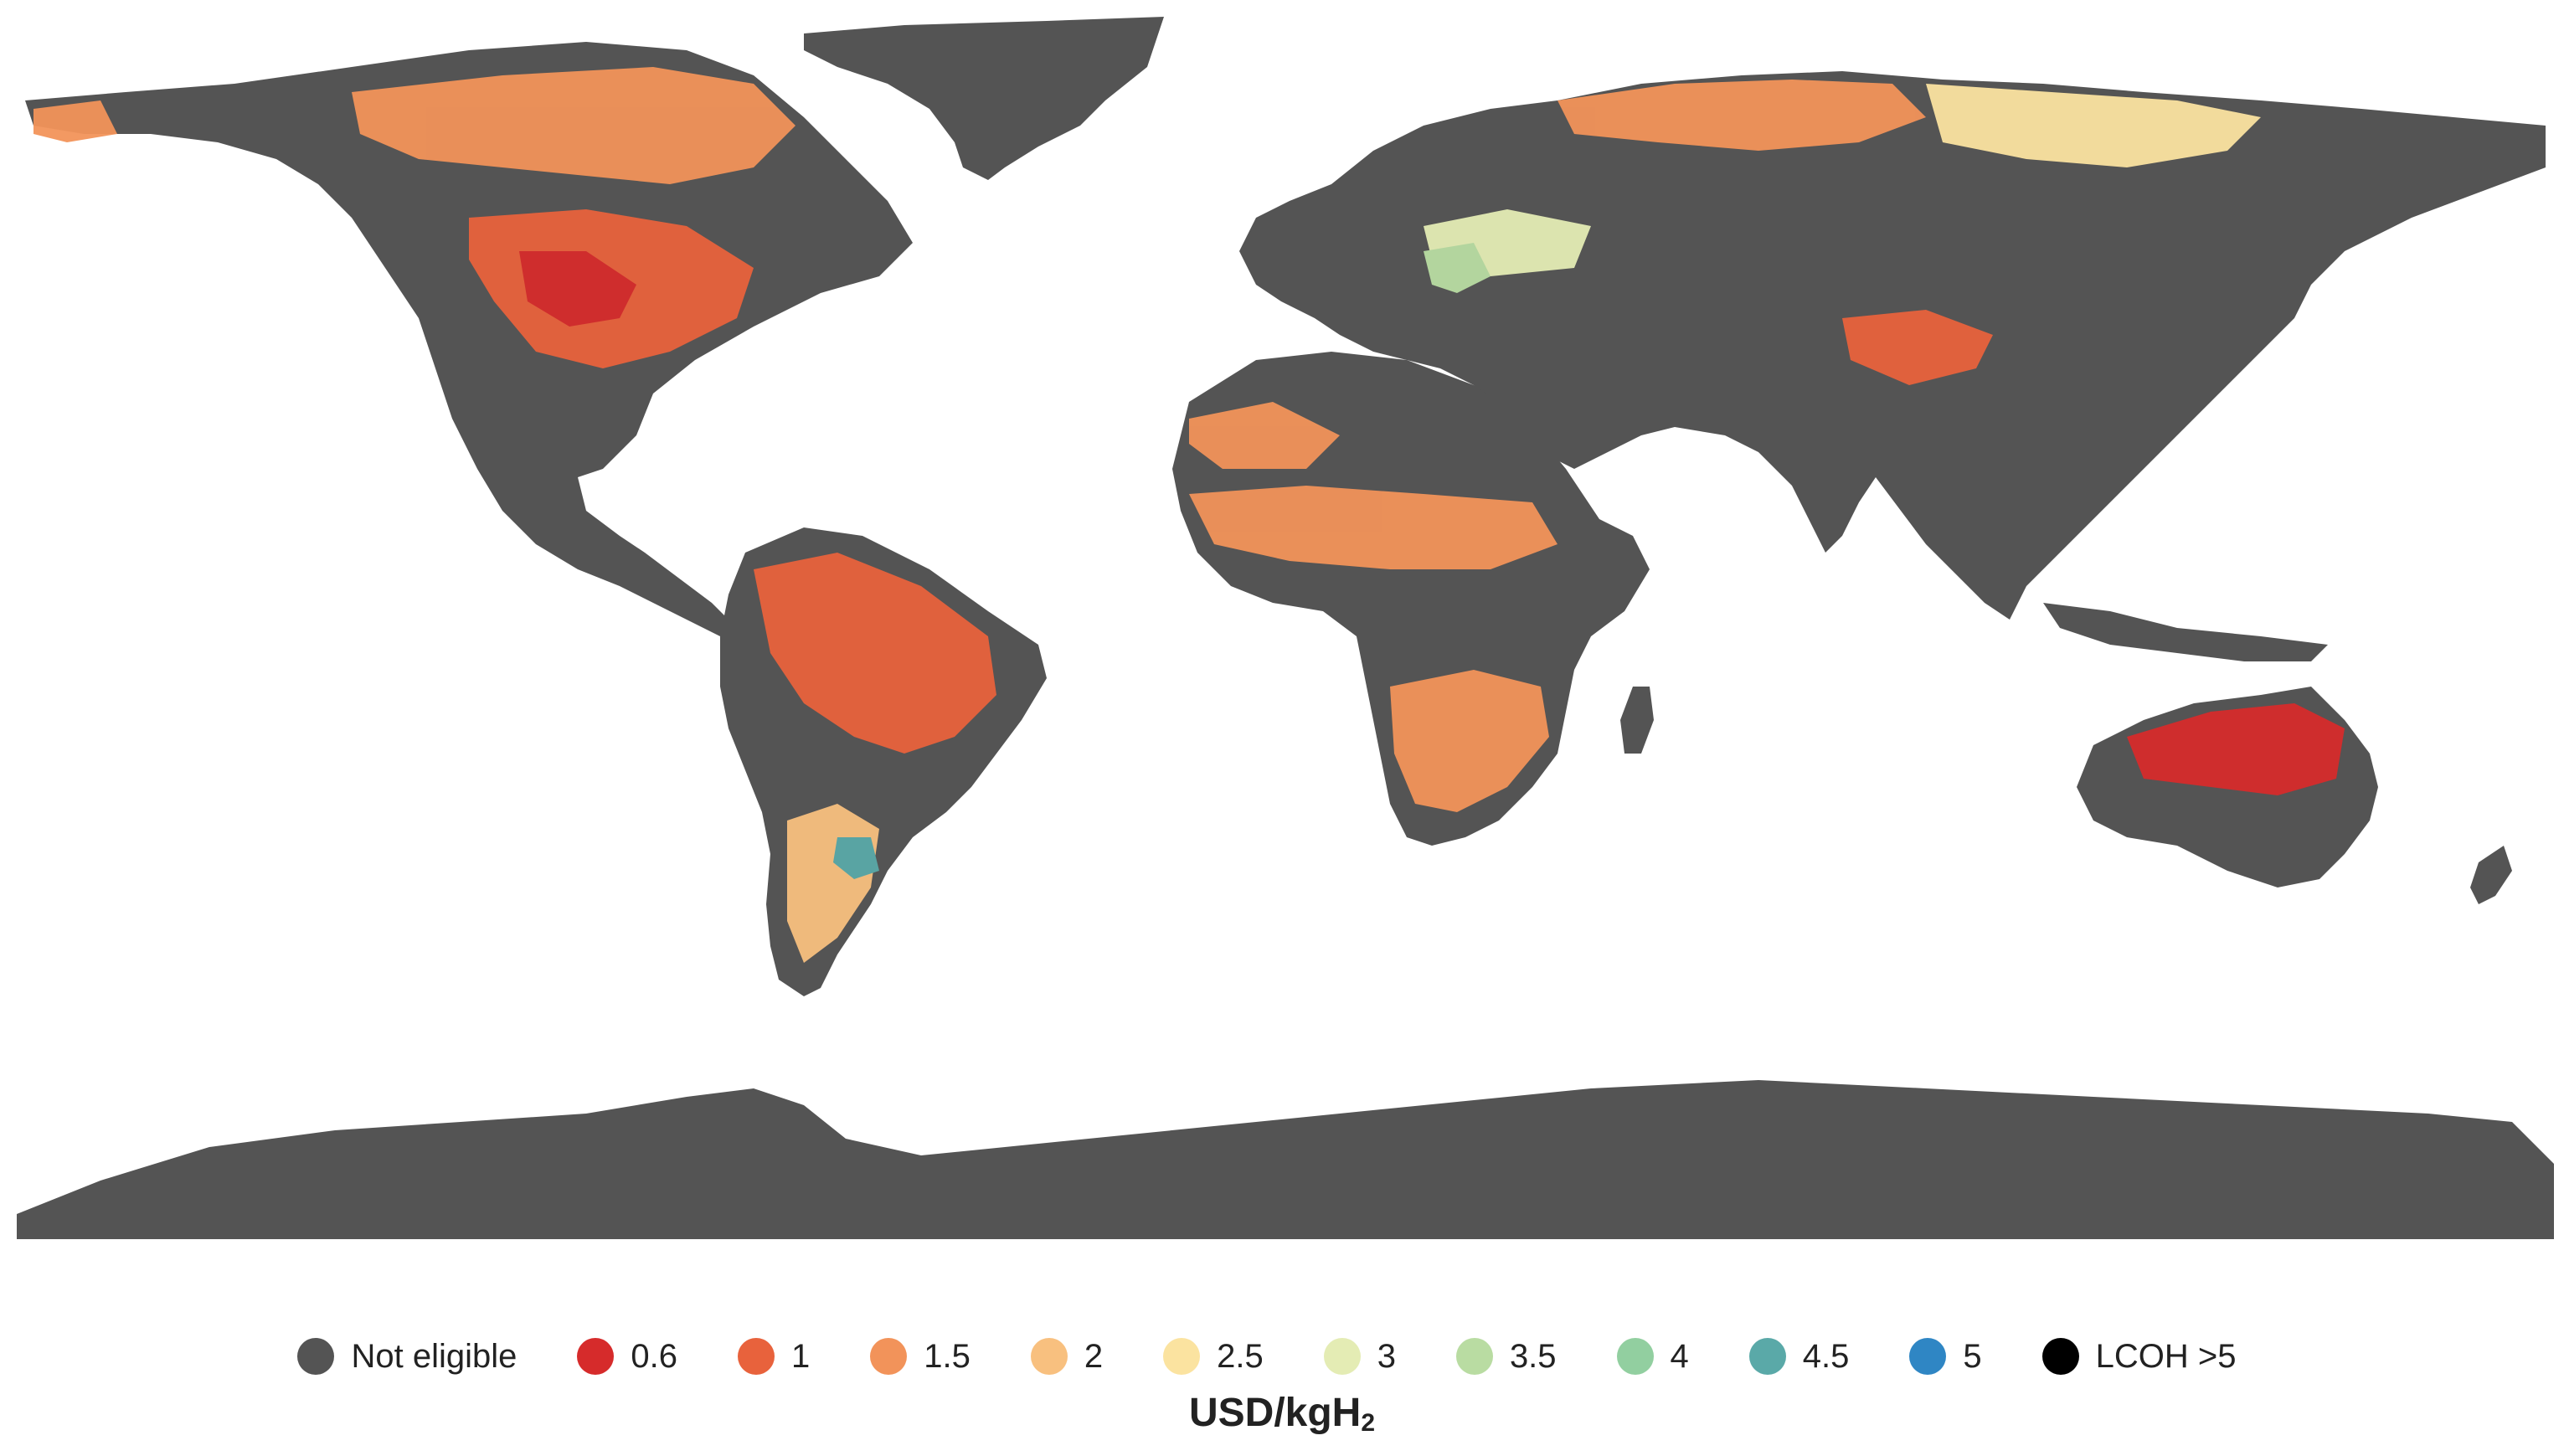 The image size is (2564, 1456). I want to click on legend-label: LCOH >5, so click(2166, 1356).